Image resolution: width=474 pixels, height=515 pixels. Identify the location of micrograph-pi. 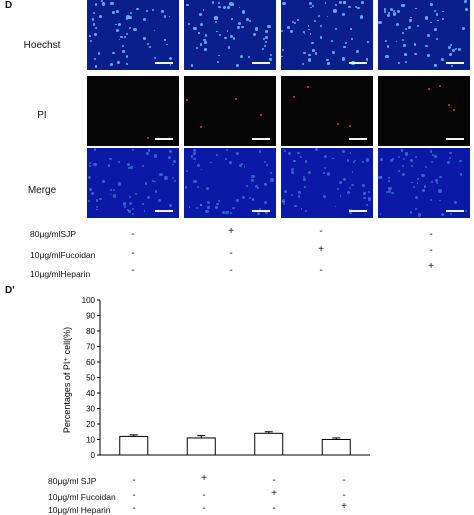
(133, 111).